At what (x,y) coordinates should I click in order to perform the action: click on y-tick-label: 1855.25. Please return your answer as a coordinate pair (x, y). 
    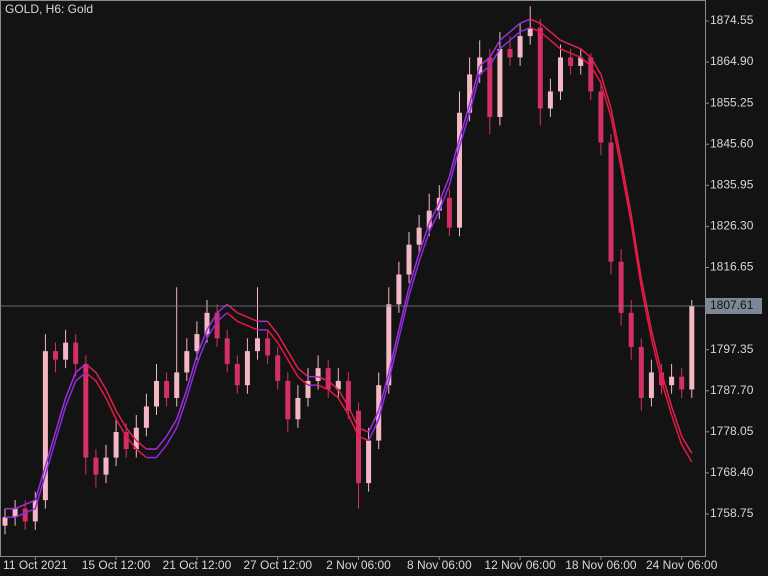
    Looking at the image, I should click on (732, 102).